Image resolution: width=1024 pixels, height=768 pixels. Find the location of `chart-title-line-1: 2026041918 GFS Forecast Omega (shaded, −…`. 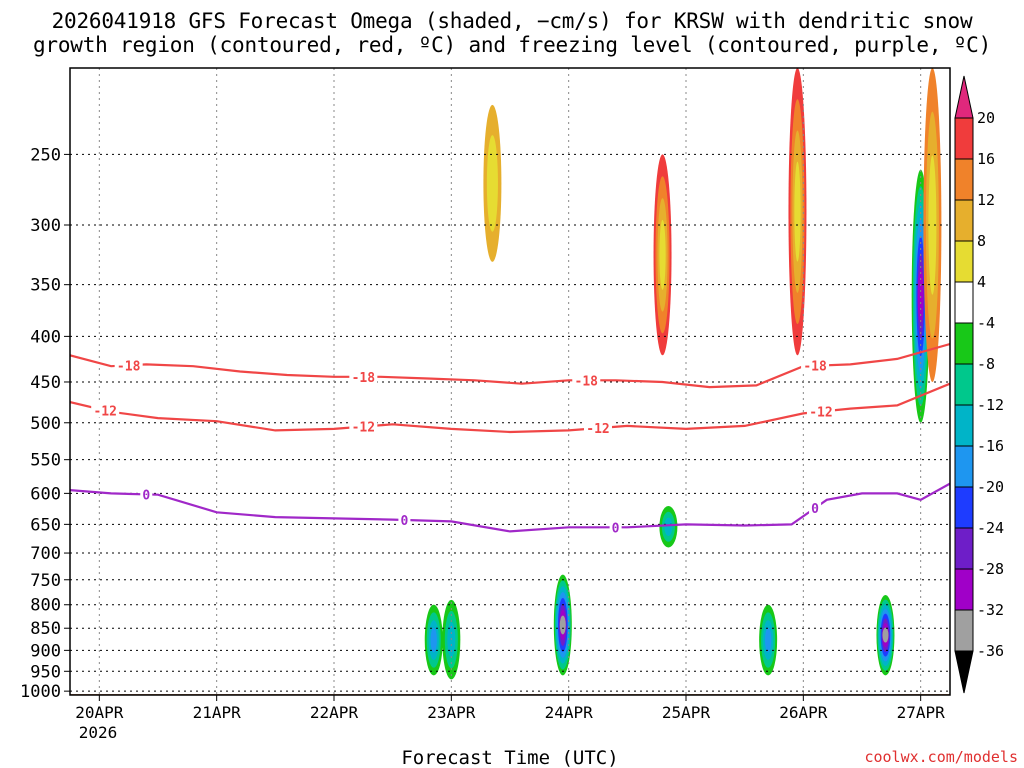

chart-title-line-1: 2026041918 GFS Forecast Omega (shaded, −… is located at coordinates (512, 21).